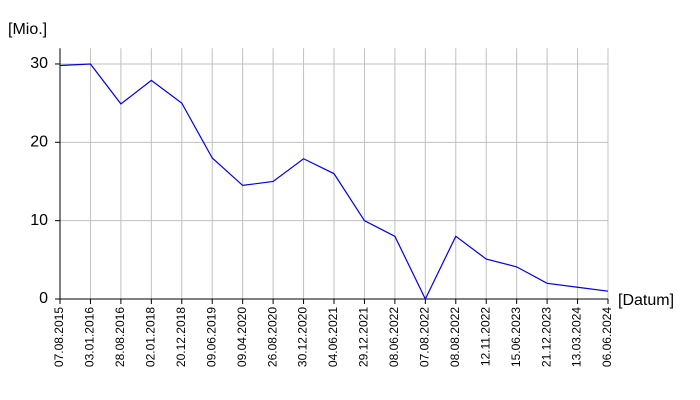  Describe the element at coordinates (151, 337) in the screenshot. I see `x-tick-label: 02.01.2018` at that location.